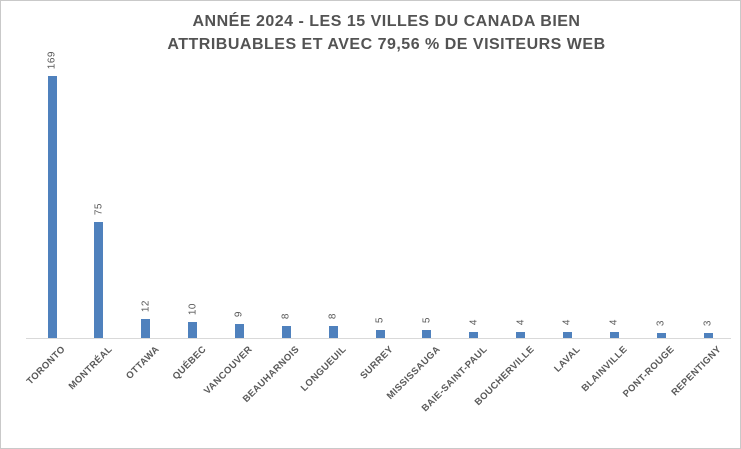 Image resolution: width=741 pixels, height=449 pixels. What do you see at coordinates (239, 314) in the screenshot?
I see `bar-value-label: 9` at bounding box center [239, 314].